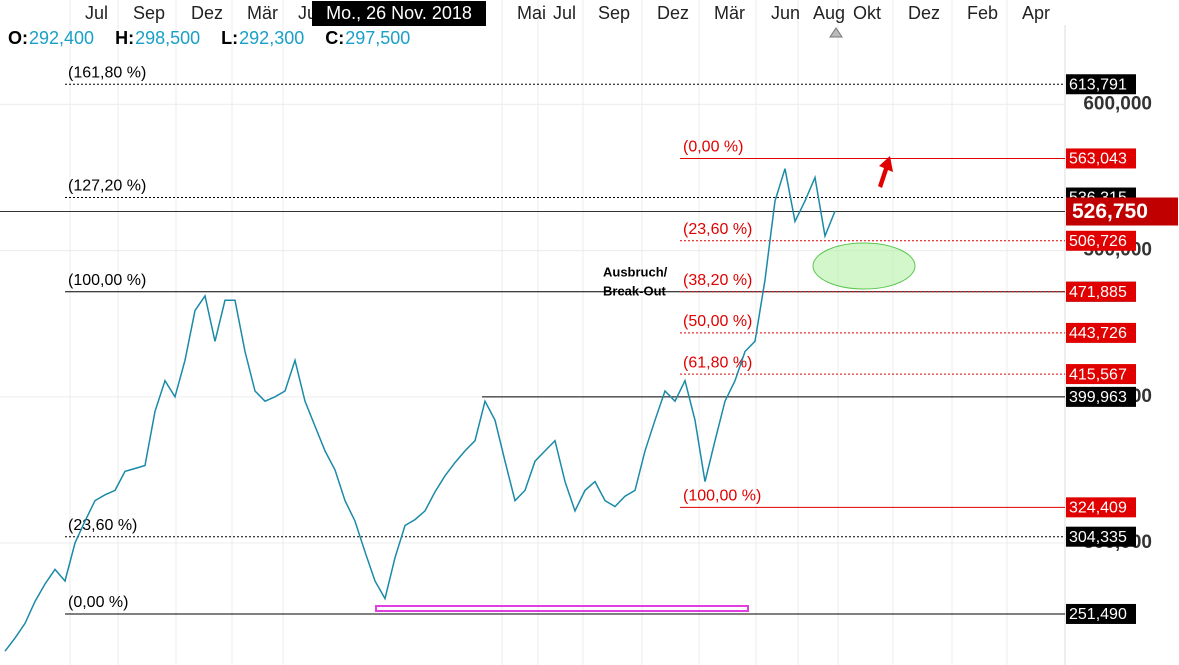  What do you see at coordinates (864, 266) in the screenshot?
I see `target-zone` at bounding box center [864, 266].